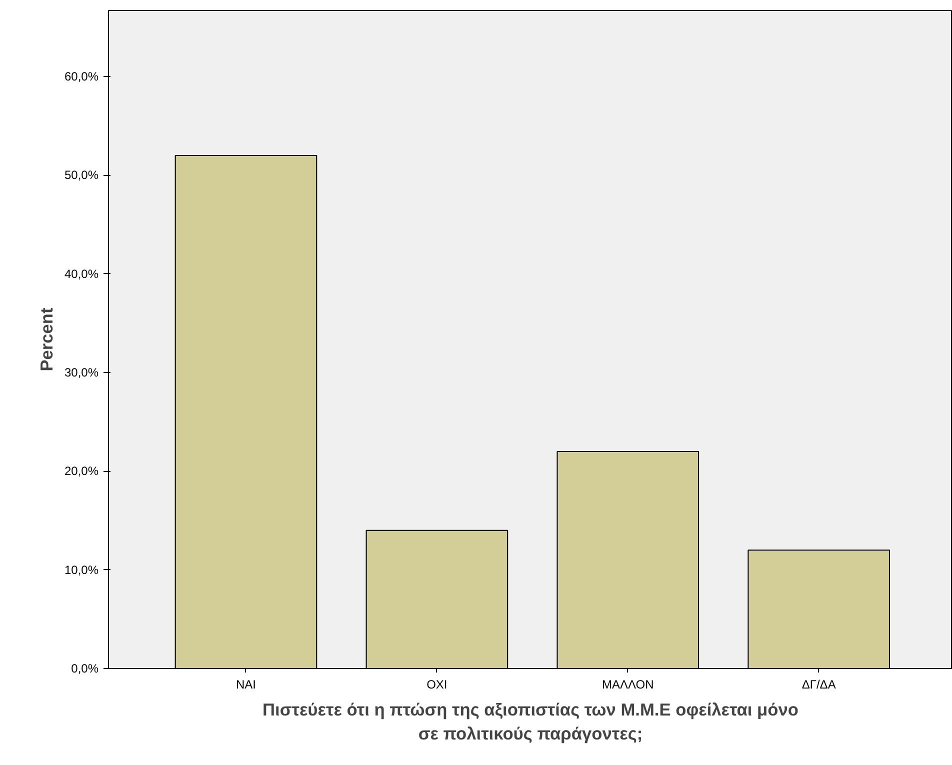 The image size is (952, 765). I want to click on x-axis-title: Πιστεύετε ότι η πτώση της αξιοπιστίας των Μ.Μ.Ε οφείλεται μόνο σε πολιτικούς παράγοντες;, so click(530, 722).